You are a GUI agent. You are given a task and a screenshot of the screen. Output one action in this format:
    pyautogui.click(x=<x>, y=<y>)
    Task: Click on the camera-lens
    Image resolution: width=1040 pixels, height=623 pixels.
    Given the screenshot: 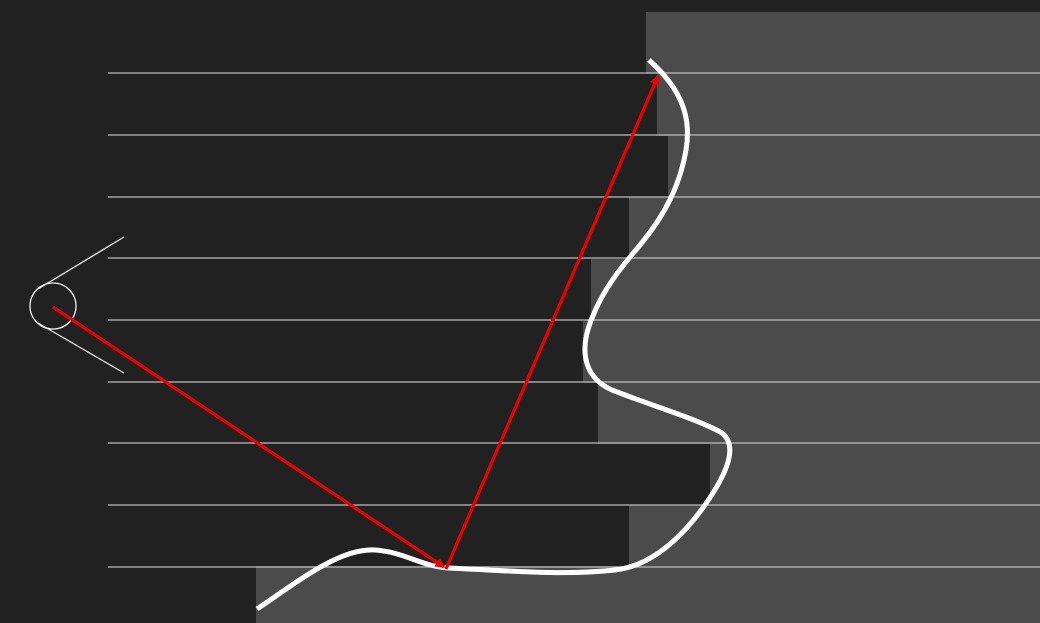 What is the action you would take?
    pyautogui.click(x=53, y=306)
    